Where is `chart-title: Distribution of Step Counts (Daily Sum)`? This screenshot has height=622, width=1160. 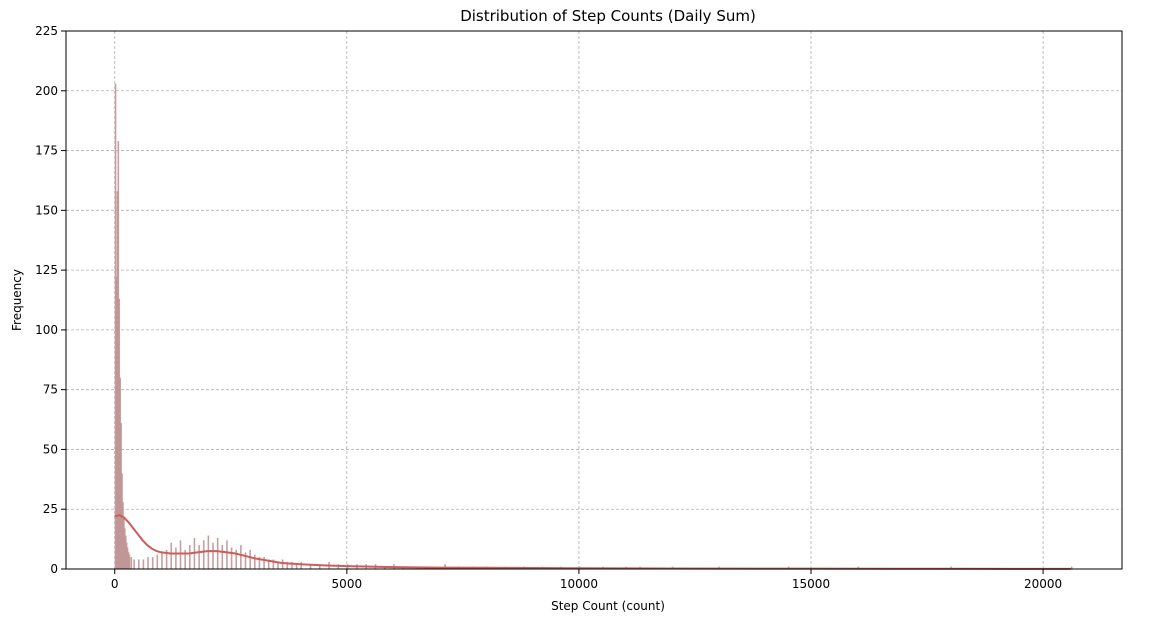 chart-title: Distribution of Step Counts (Daily Sum) is located at coordinates (608, 16).